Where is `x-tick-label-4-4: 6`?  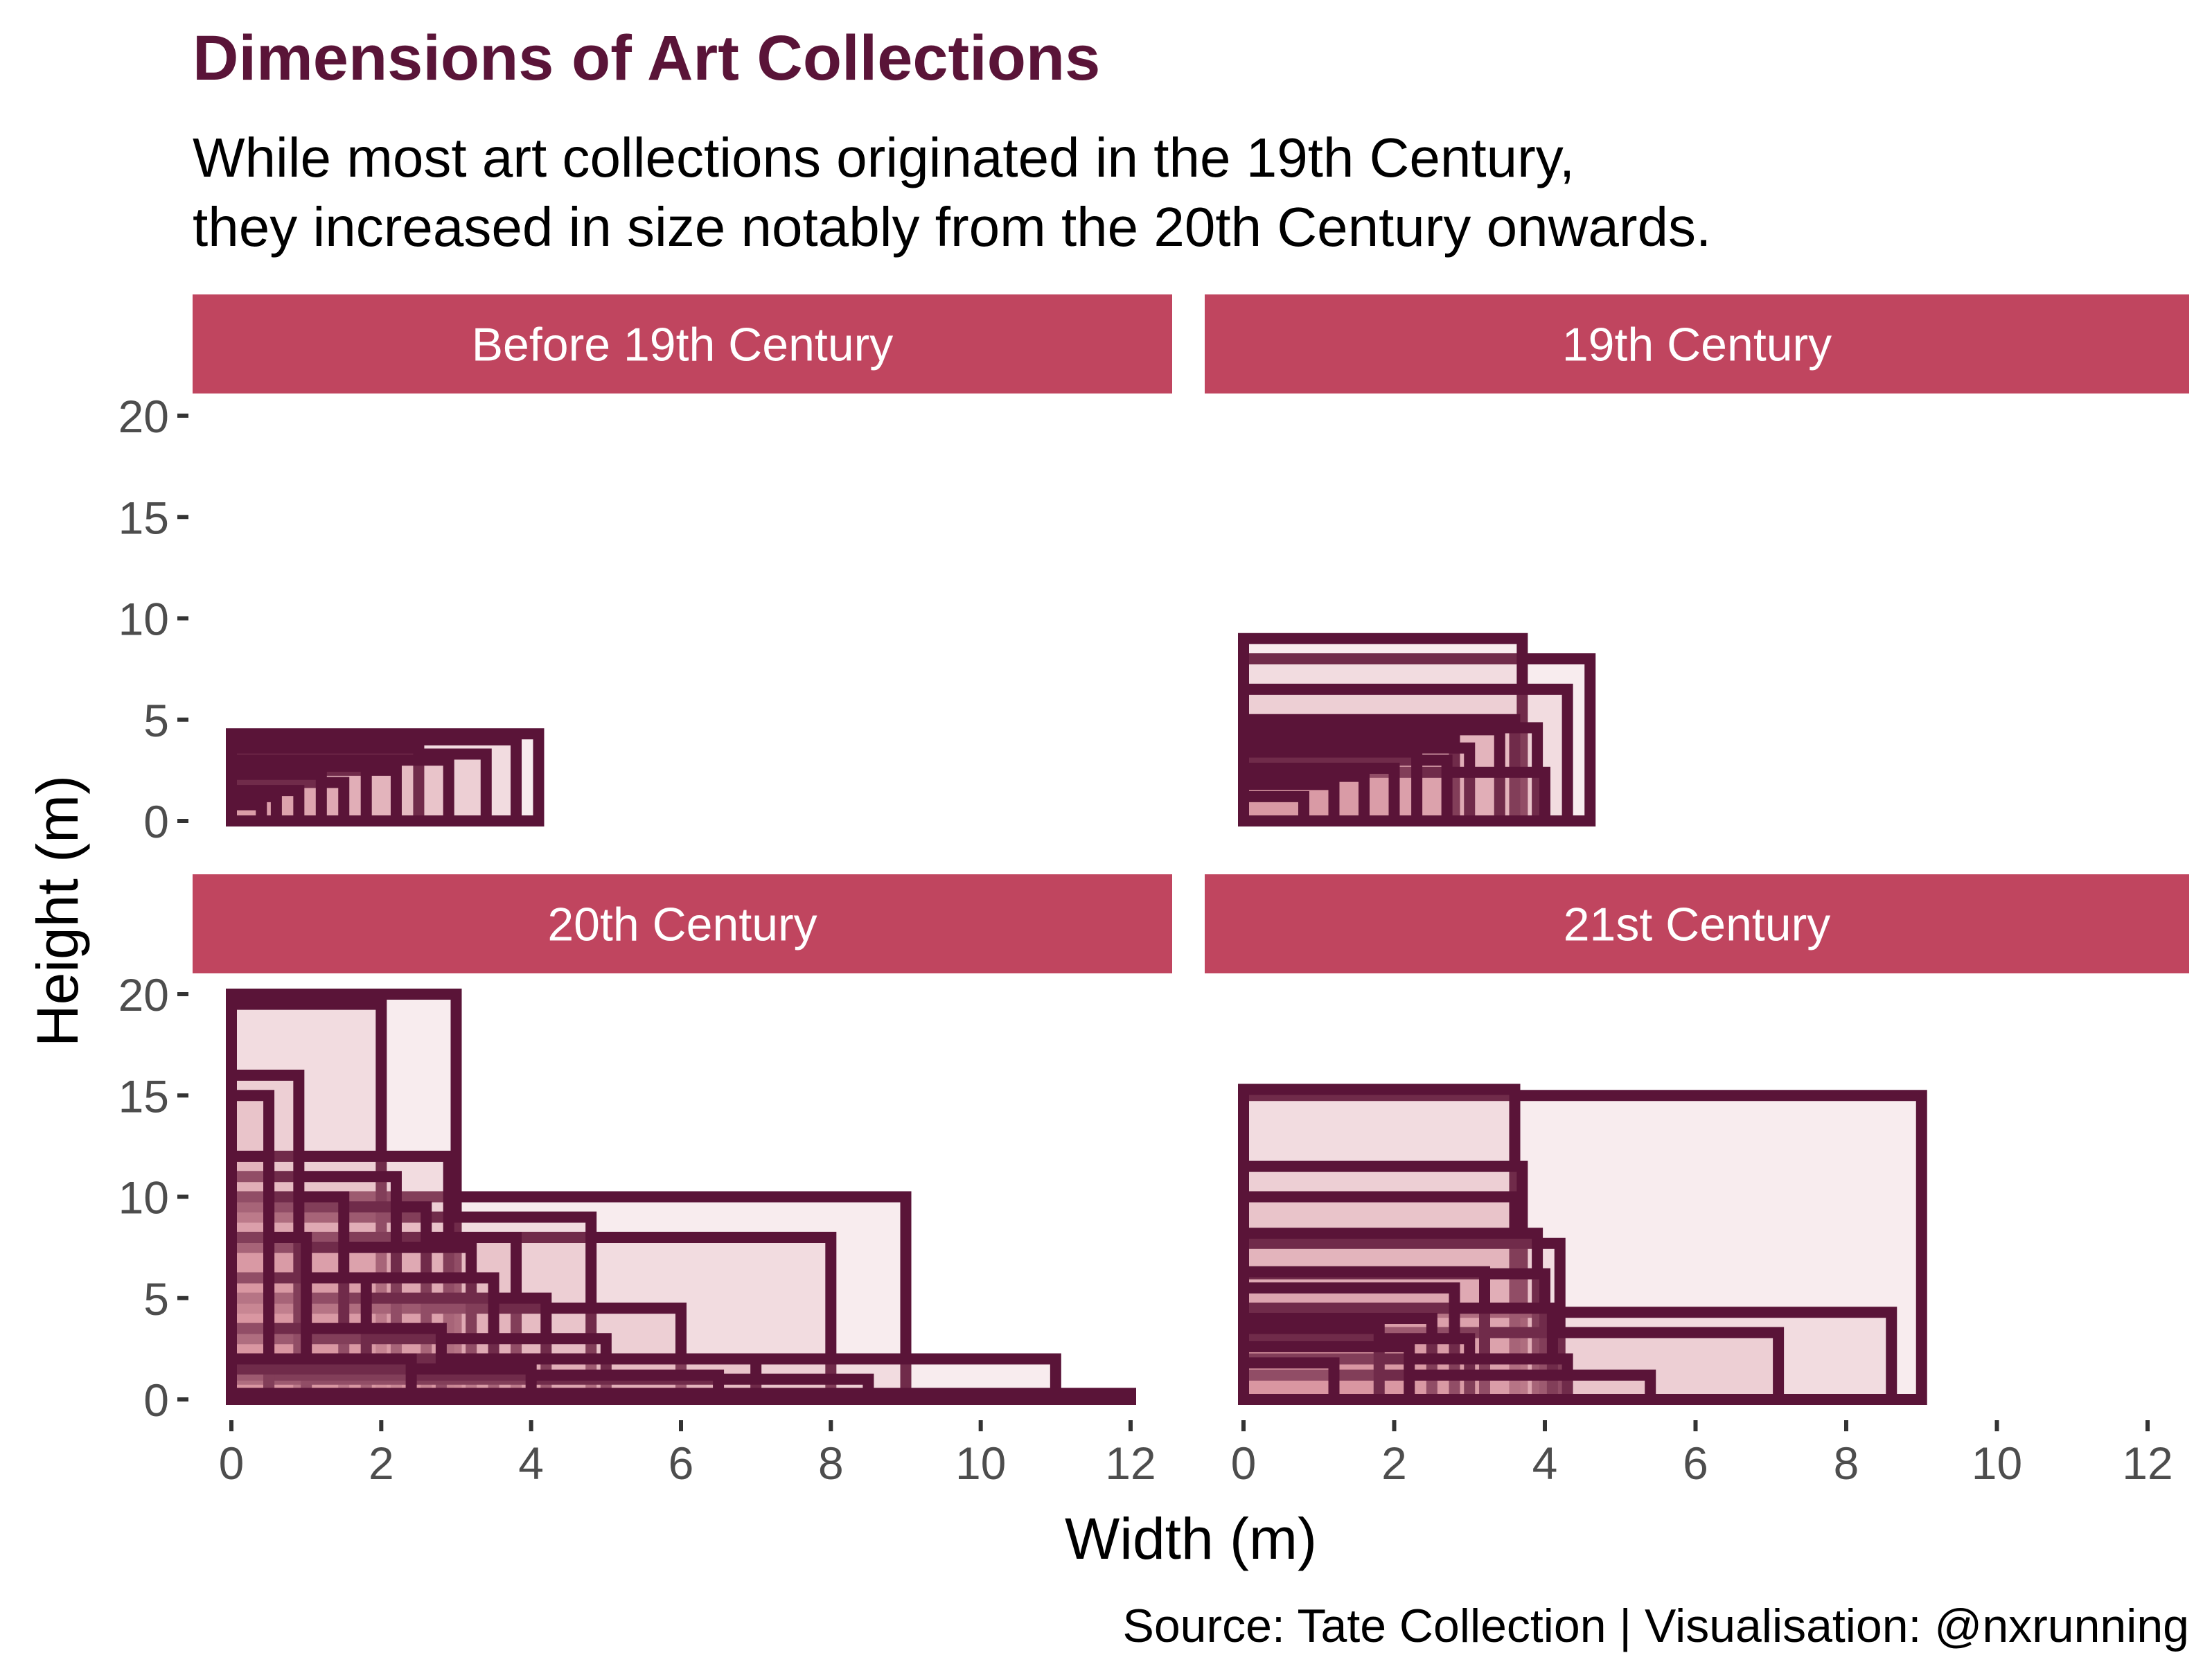
x-tick-label-4-4: 6 is located at coordinates (1695, 1463).